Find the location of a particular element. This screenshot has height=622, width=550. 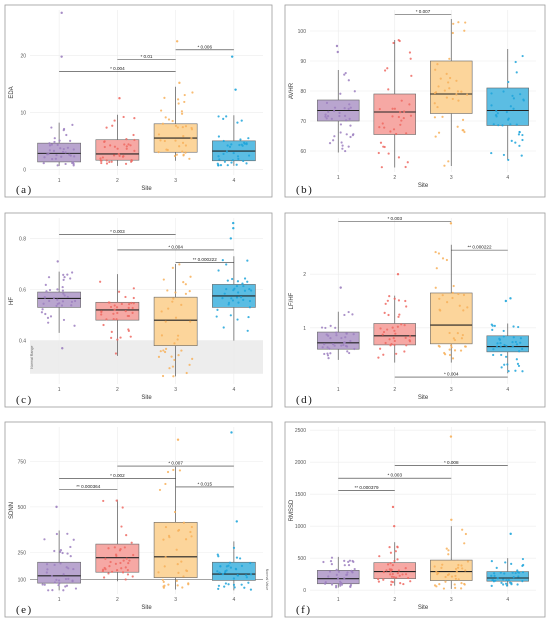

y-tick-label: 0.6 is located at coordinates (22, 291).